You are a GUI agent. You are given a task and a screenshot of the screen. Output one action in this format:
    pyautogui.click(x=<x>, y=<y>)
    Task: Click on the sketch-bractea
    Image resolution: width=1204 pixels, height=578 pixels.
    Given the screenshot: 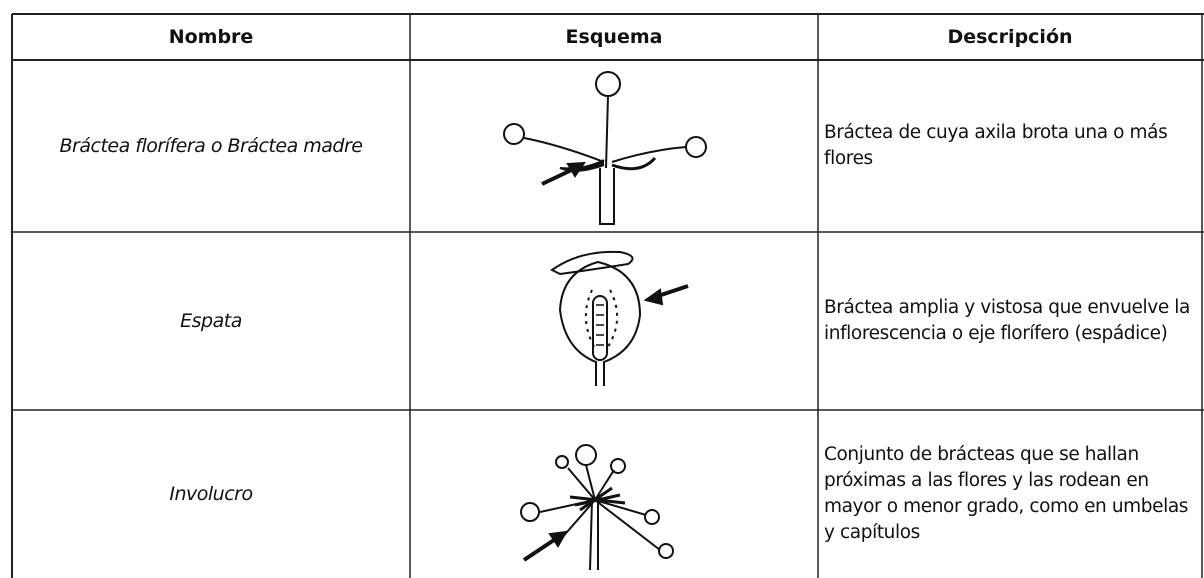 What is the action you would take?
    pyautogui.click(x=605, y=148)
    